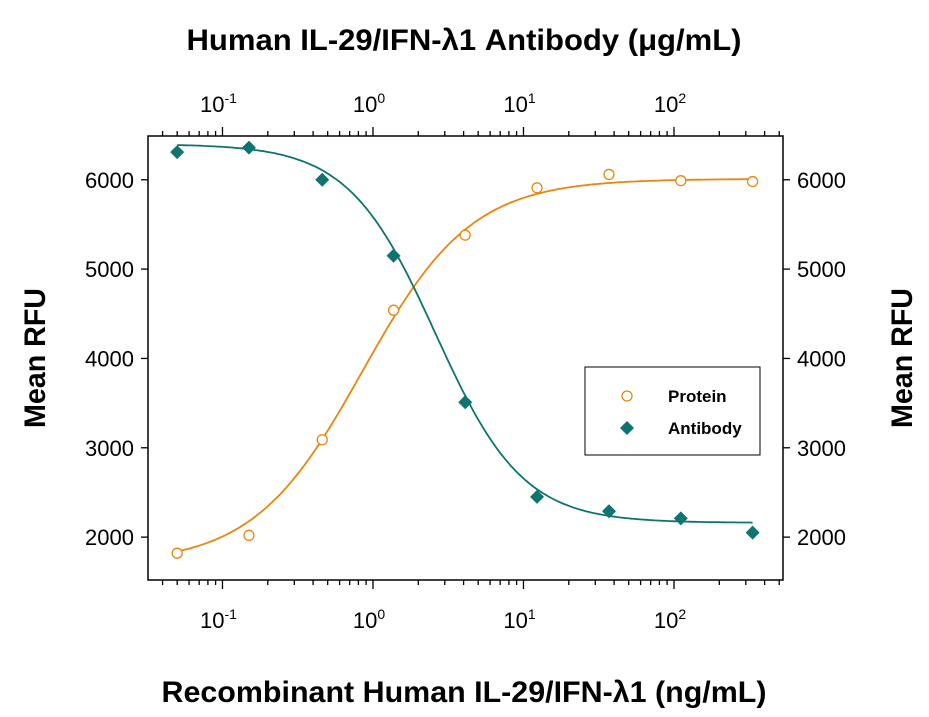 This screenshot has height=717, width=929. Describe the element at coordinates (705, 428) in the screenshot. I see `legend-label-antibody: Antibody` at that location.